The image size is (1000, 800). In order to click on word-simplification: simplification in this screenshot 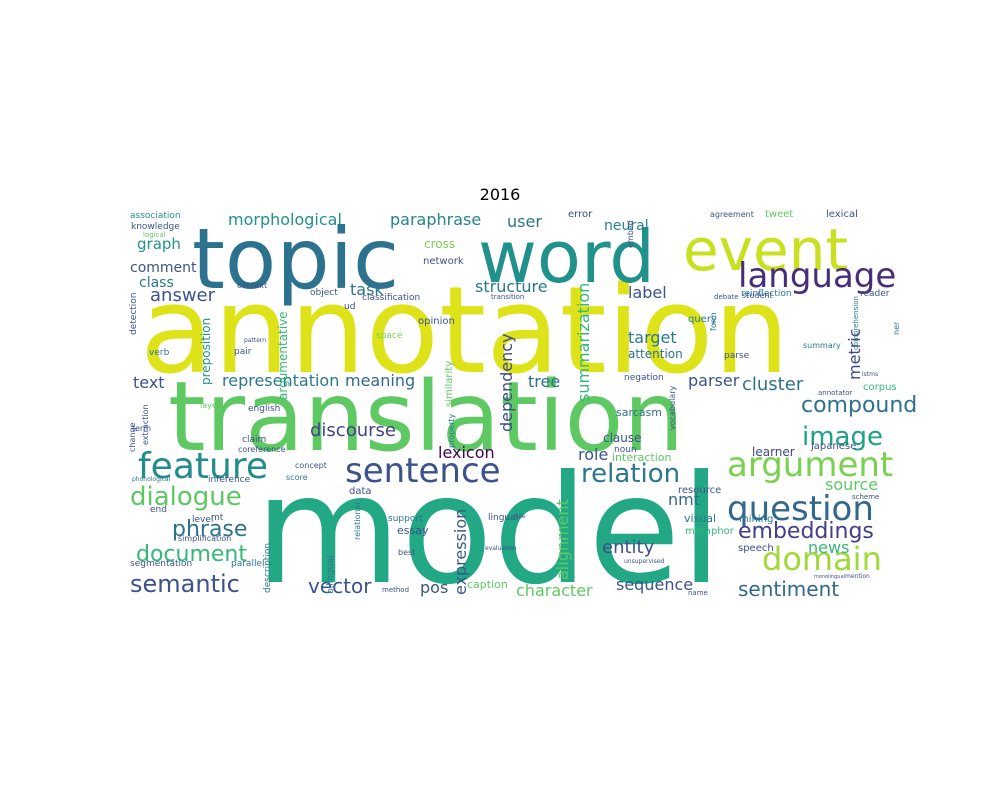, I will do `click(204, 538)`.